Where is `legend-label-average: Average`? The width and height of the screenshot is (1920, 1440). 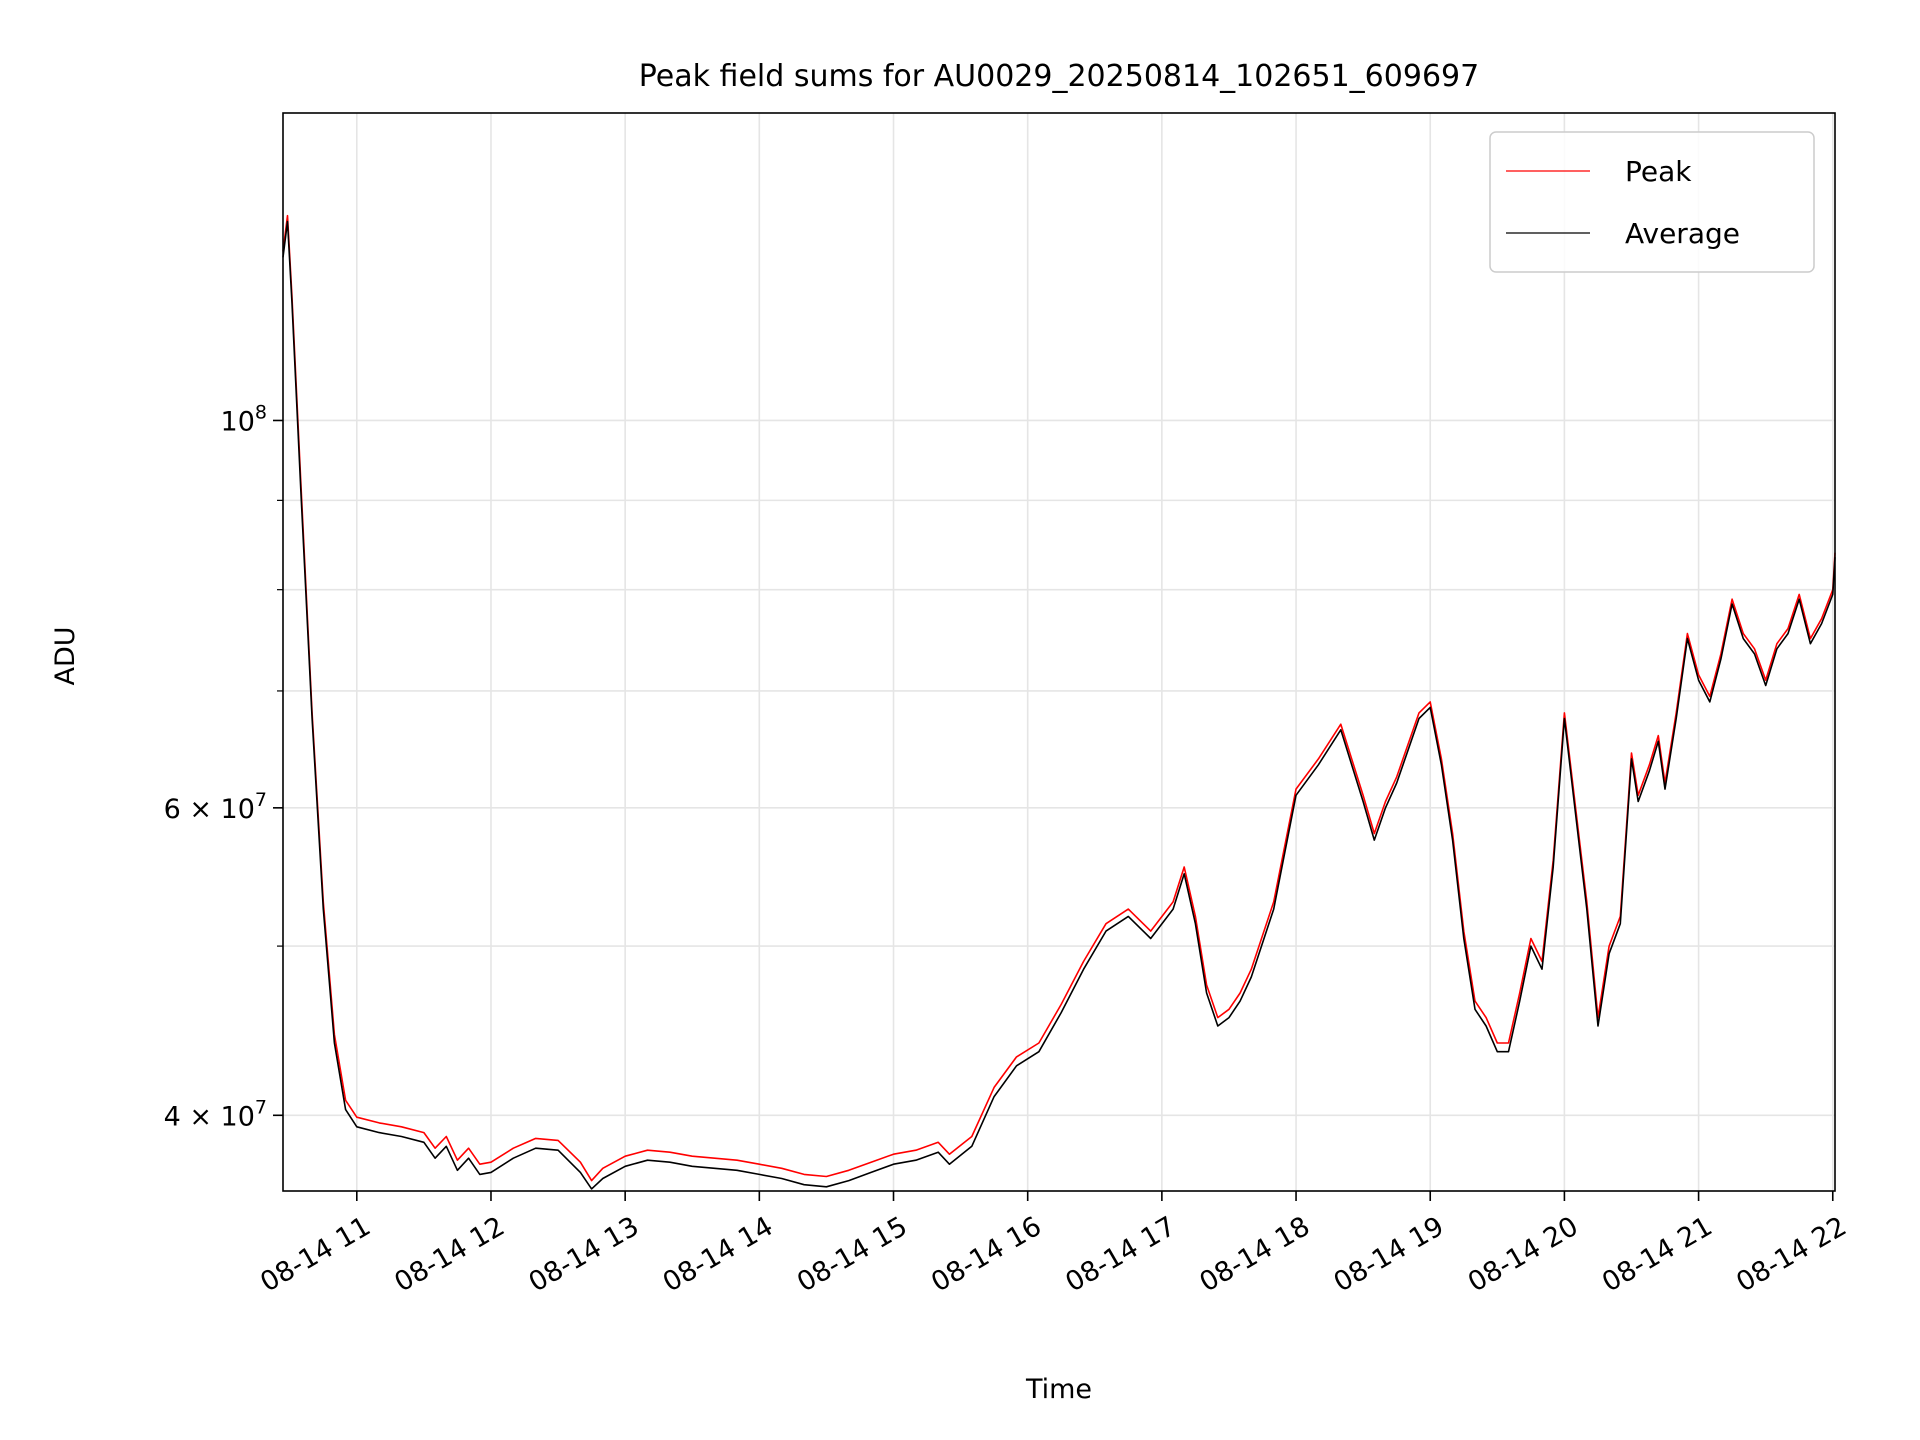
legend-label-average: Average is located at coordinates (1682, 233).